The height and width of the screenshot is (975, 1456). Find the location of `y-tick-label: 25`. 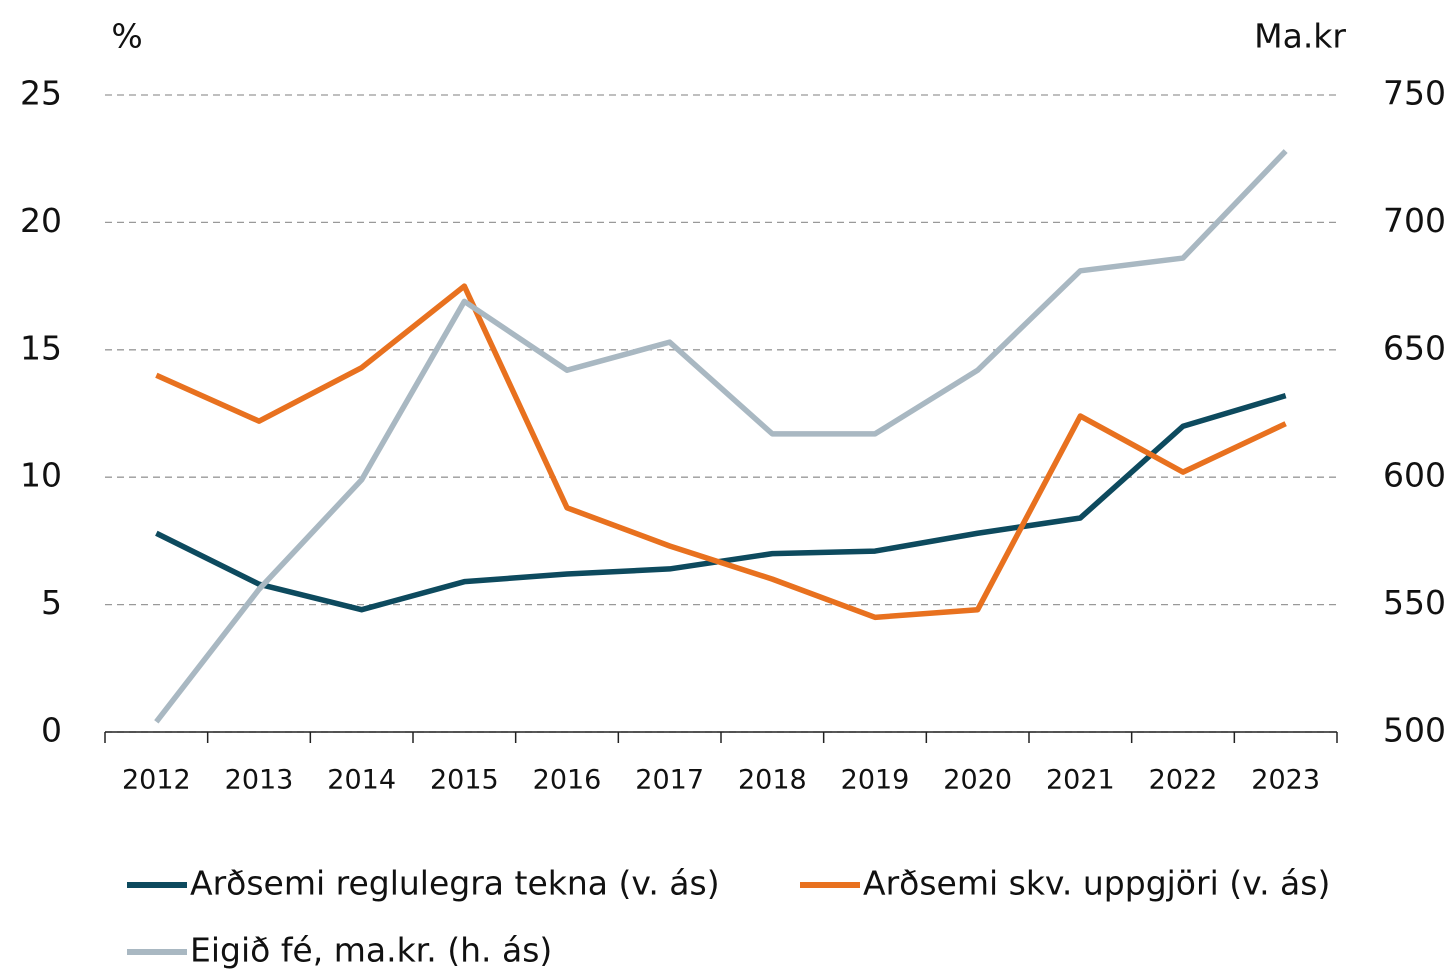

y-tick-label: 25 is located at coordinates (41, 93).